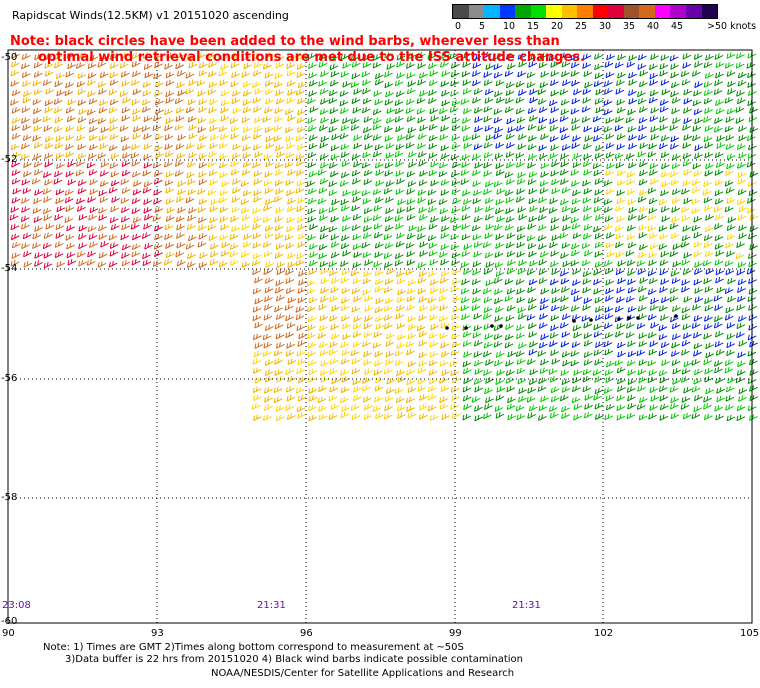 This screenshot has height=688, width=760. What do you see at coordinates (581, 26) in the screenshot?
I see `legend-label: 25` at bounding box center [581, 26].